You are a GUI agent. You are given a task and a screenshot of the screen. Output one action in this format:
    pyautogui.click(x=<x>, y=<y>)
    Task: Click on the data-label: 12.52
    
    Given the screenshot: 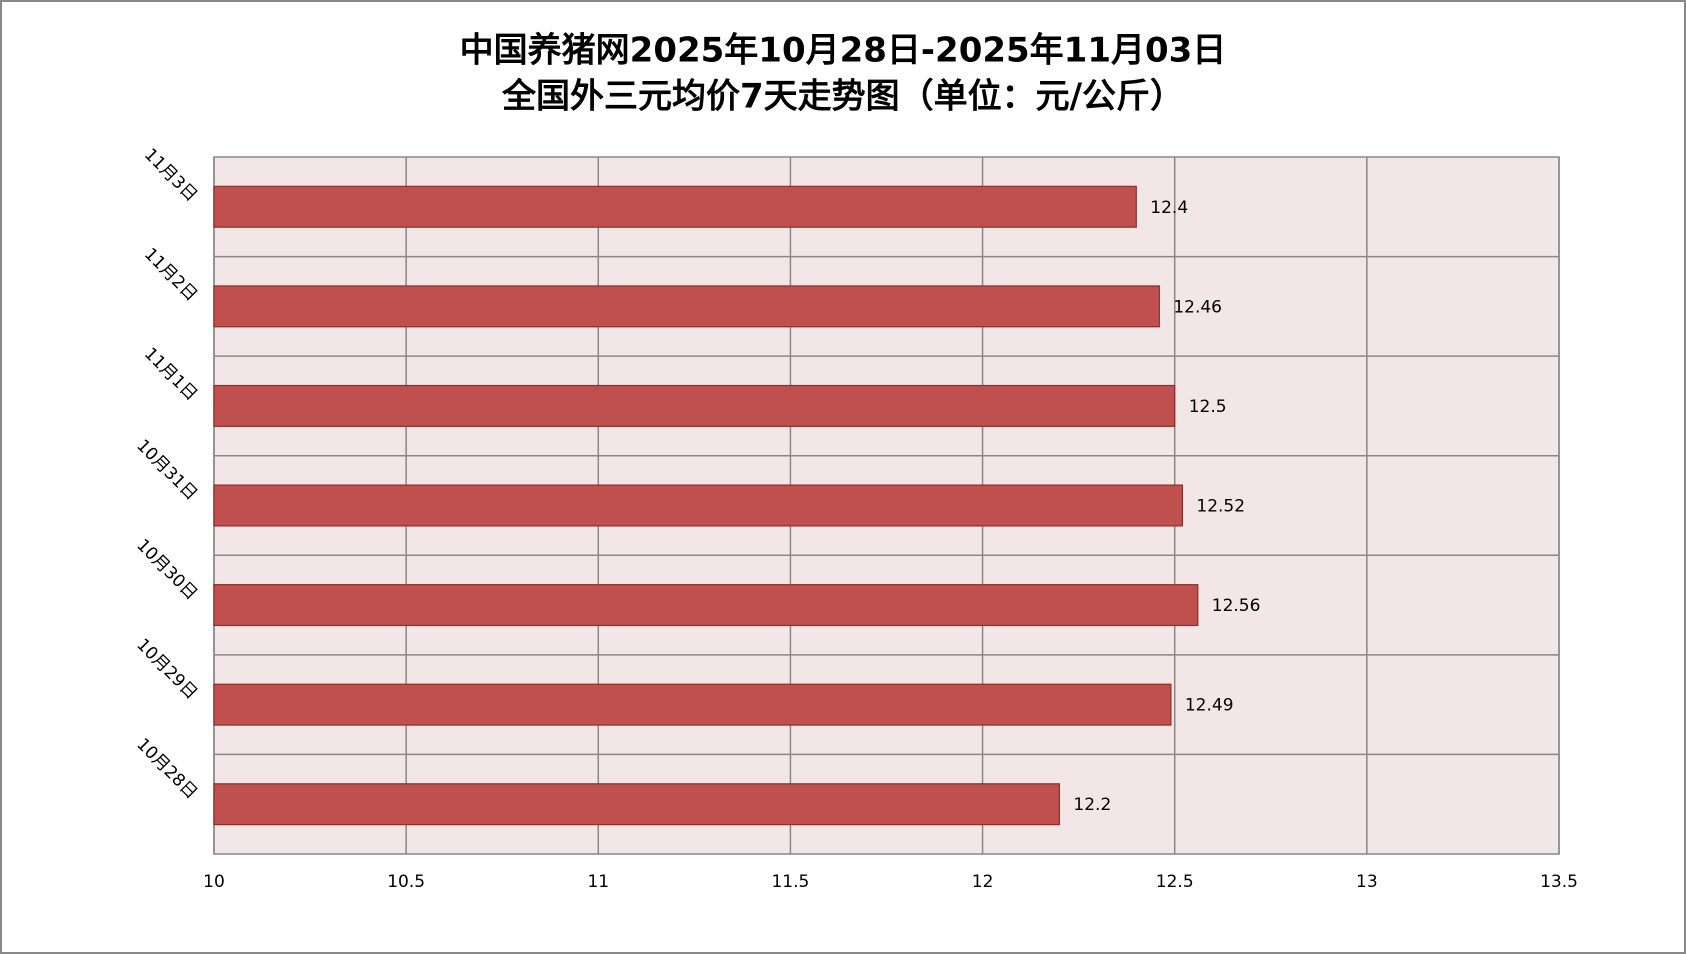 What is the action you would take?
    pyautogui.click(x=1220, y=507)
    